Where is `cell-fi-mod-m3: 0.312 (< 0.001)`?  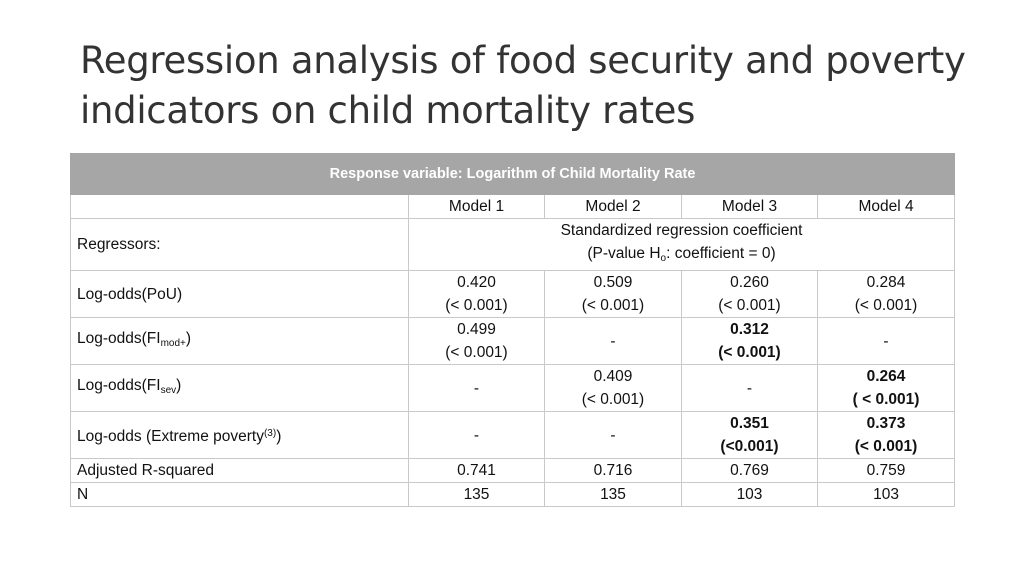 cell-fi-mod-m3: 0.312 (< 0.001) is located at coordinates (749, 341).